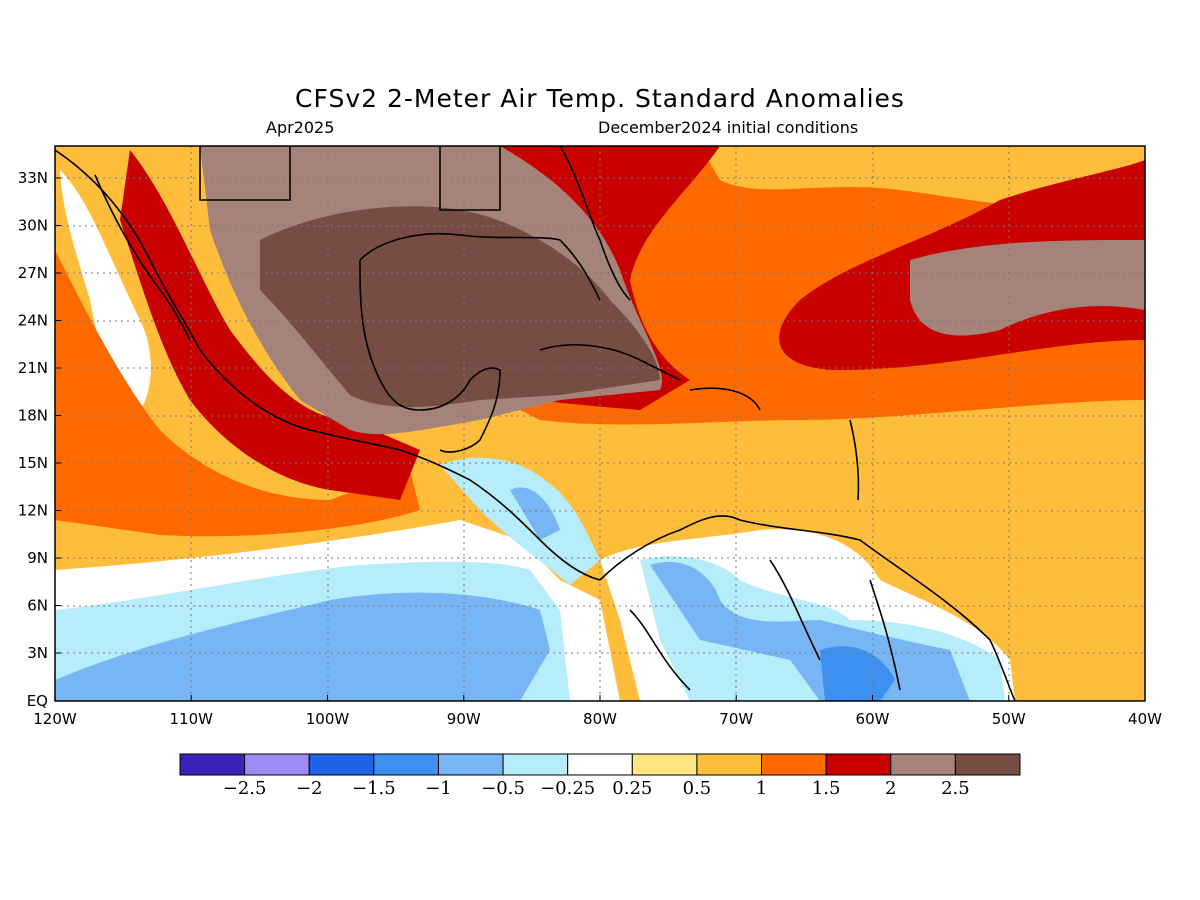 The height and width of the screenshot is (900, 1200). I want to click on lat-label: 9N, so click(37, 558).